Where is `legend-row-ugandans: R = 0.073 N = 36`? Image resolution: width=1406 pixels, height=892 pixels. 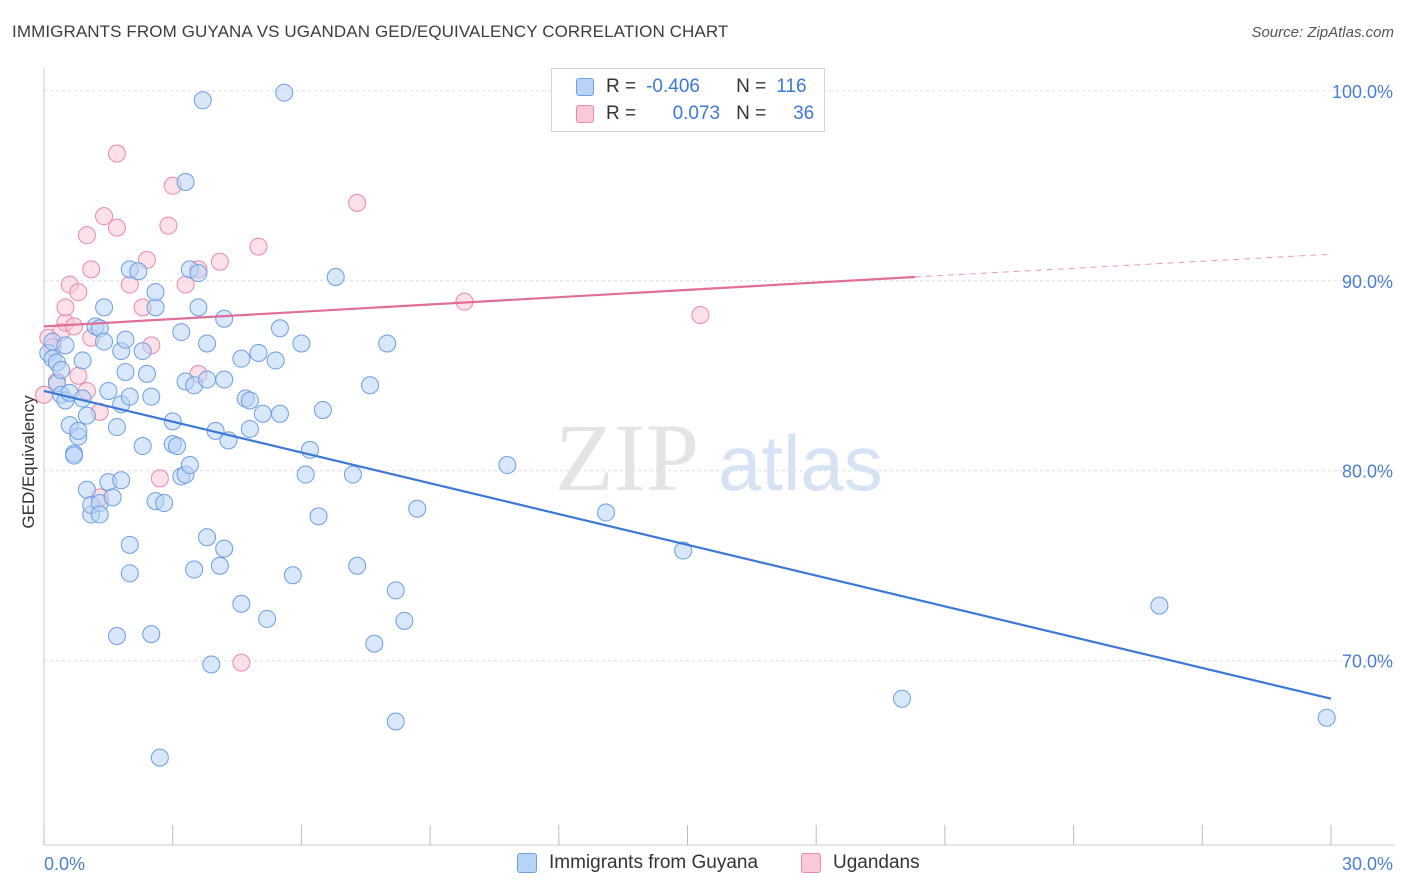 legend-row-ugandans: R = 0.073 N = 36 is located at coordinates (683, 114).